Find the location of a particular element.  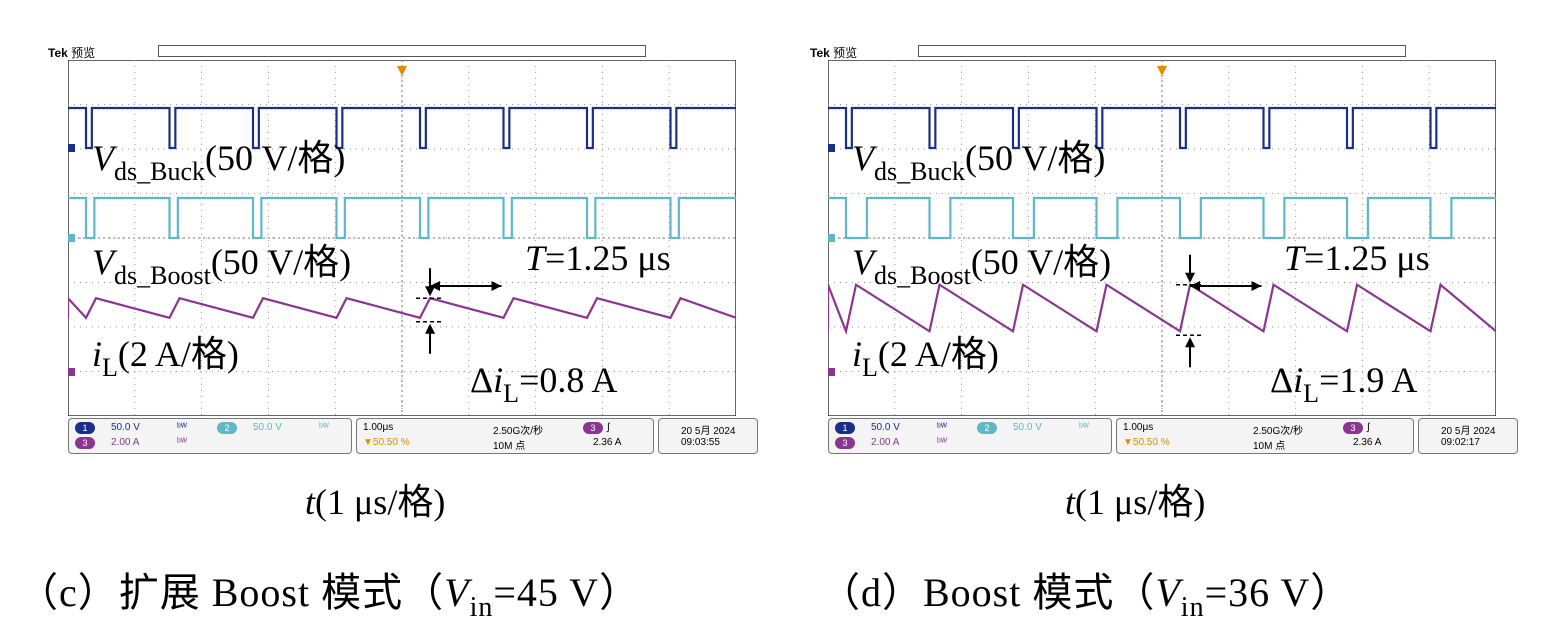

datetime-box: 20 5月 2024 09:03:55 is located at coordinates (708, 436).